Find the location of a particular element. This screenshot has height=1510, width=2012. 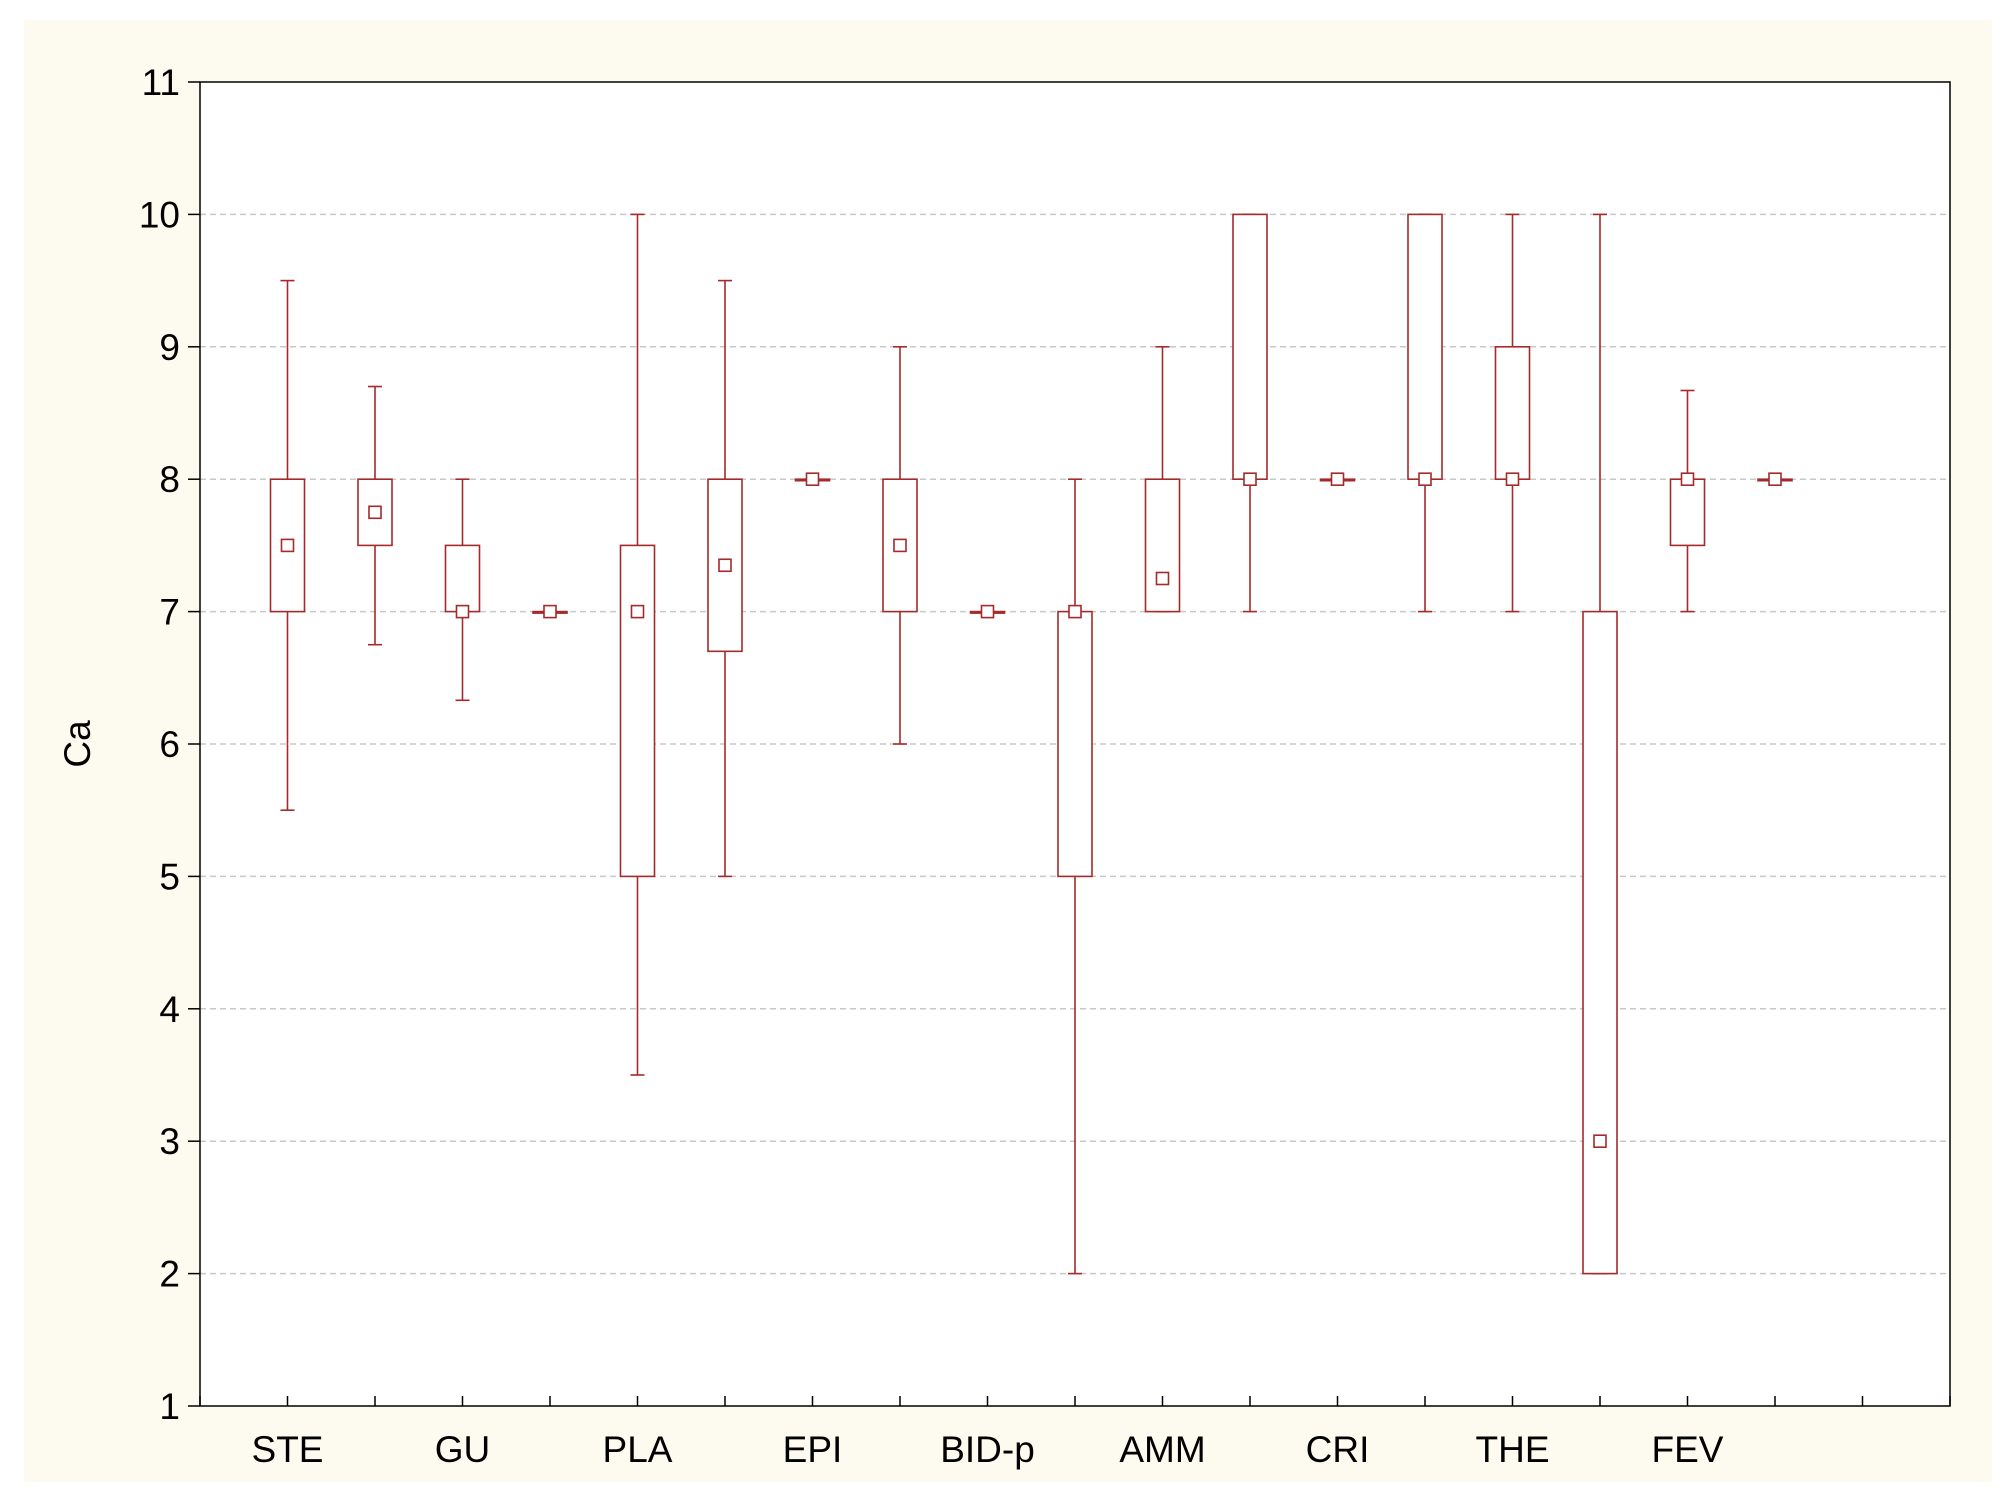

y-tick-label: 5 is located at coordinates (169, 876).